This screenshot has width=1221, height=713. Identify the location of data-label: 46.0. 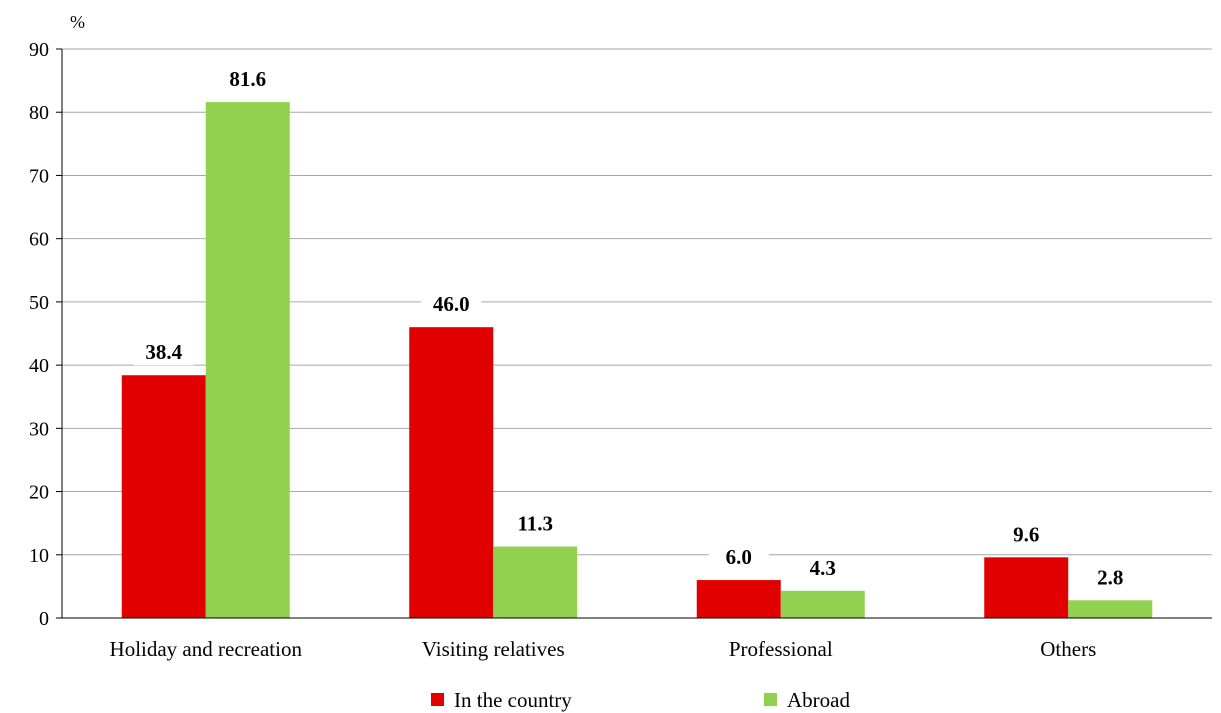
(451, 304).